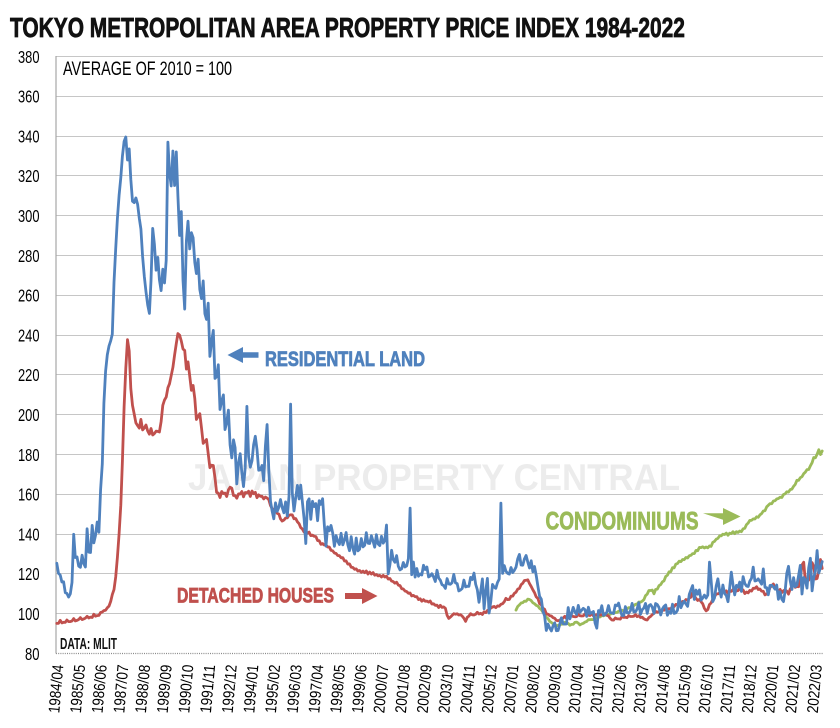 Image resolution: width=840 pixels, height=728 pixels. What do you see at coordinates (316, 689) in the screenshot?
I see `svg-text: 1997/04` at bounding box center [316, 689].